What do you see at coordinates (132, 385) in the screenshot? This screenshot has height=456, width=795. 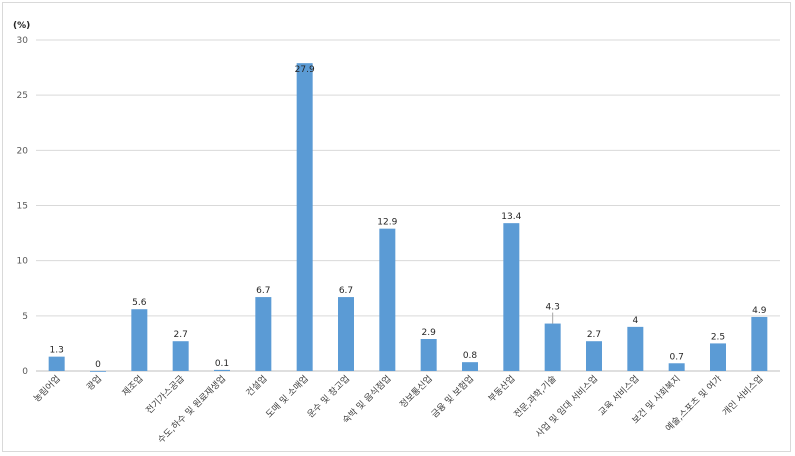 I see `x-tick-label: 제조업` at bounding box center [132, 385].